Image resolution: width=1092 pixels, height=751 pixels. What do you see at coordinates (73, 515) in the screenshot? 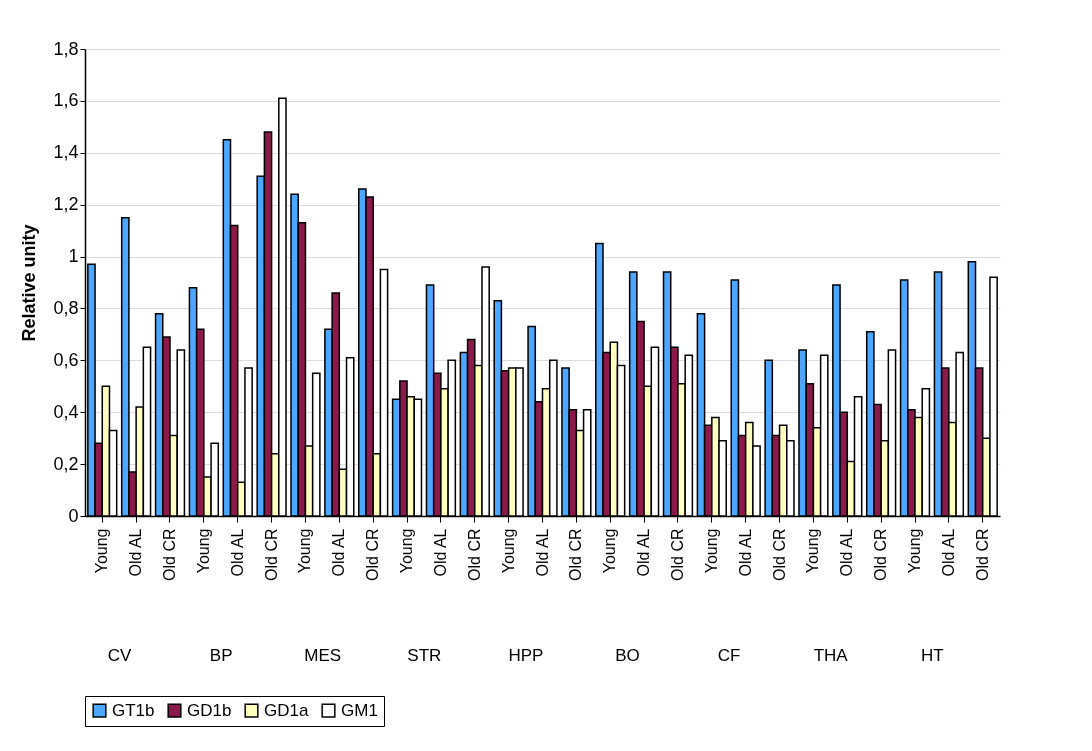
I see `y-tick-label: 0` at bounding box center [73, 515].